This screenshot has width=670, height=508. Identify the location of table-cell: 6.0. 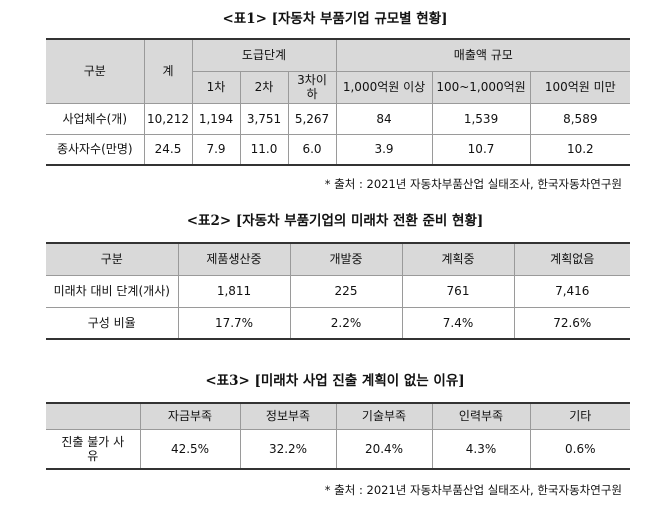
(312, 149).